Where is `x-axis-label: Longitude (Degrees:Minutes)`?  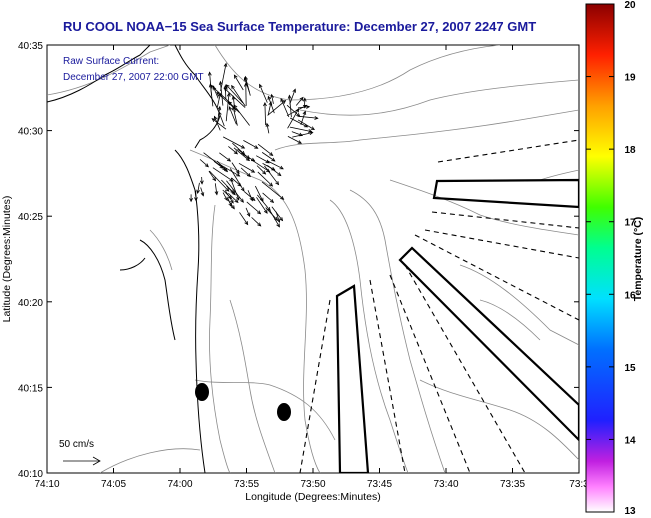 x-axis-label: Longitude (Degrees:Minutes) is located at coordinates (312, 497).